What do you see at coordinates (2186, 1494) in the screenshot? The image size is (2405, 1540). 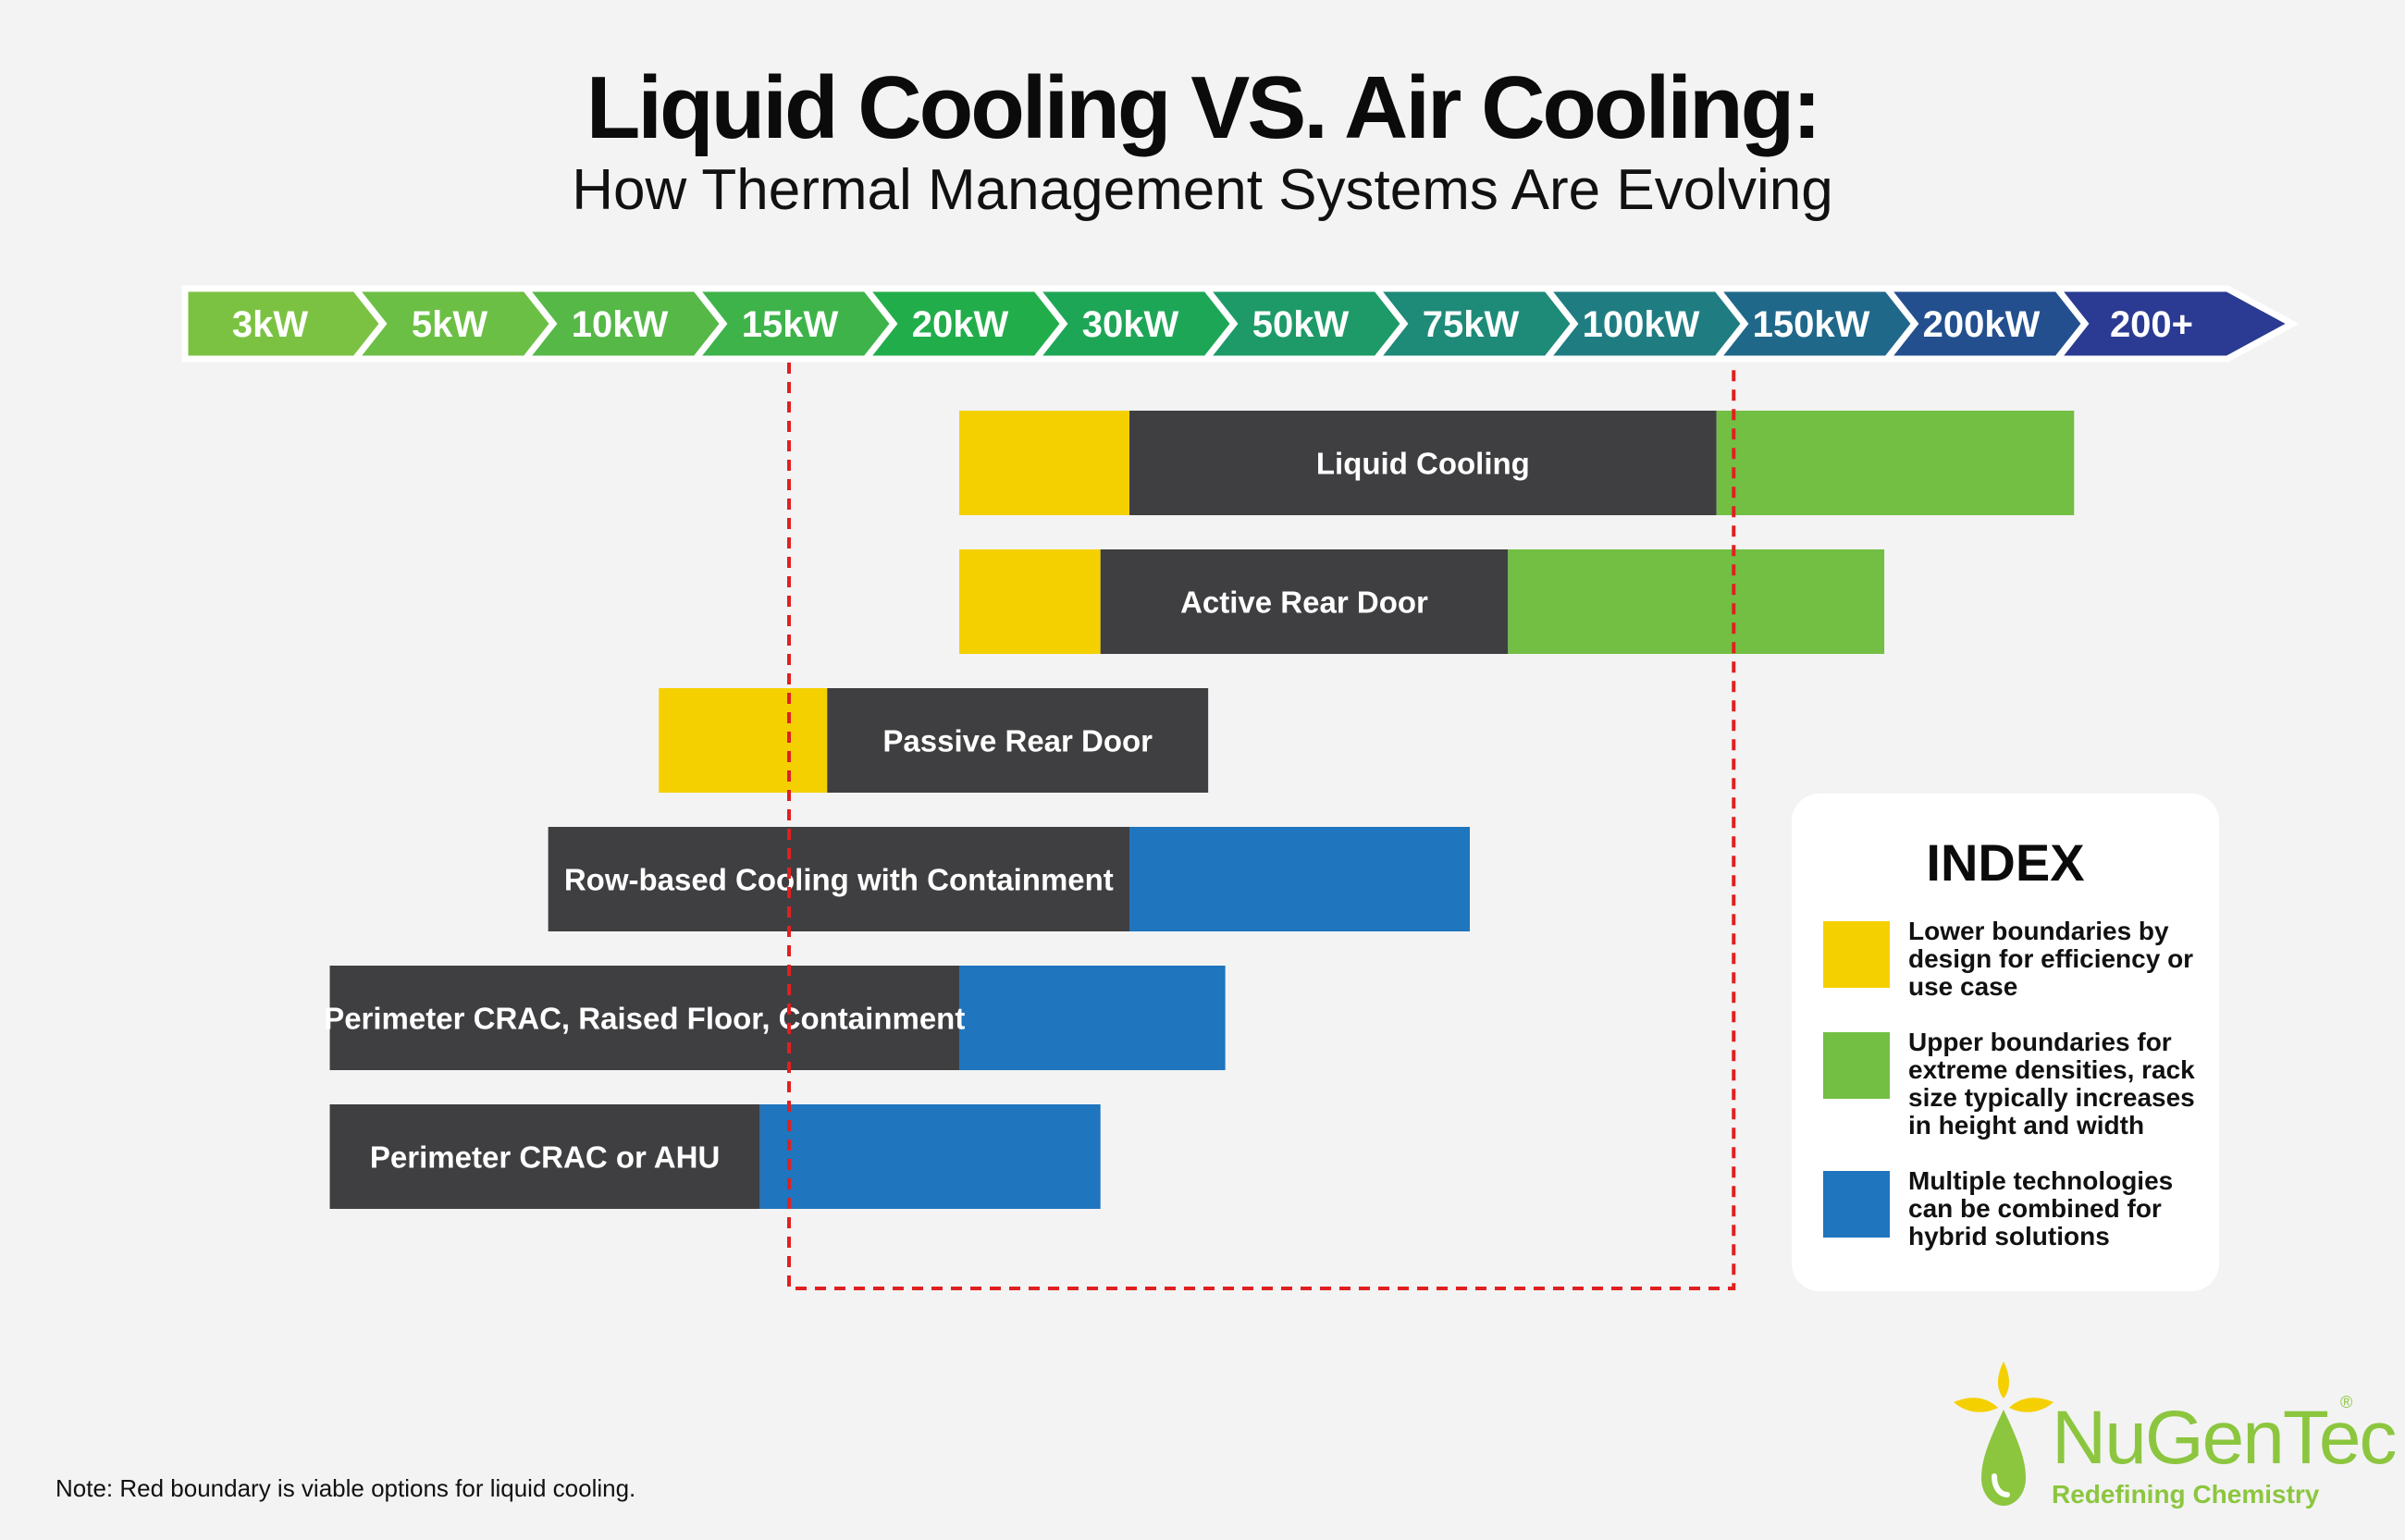 I see `logo-tagline: Redefining Chemistry` at bounding box center [2186, 1494].